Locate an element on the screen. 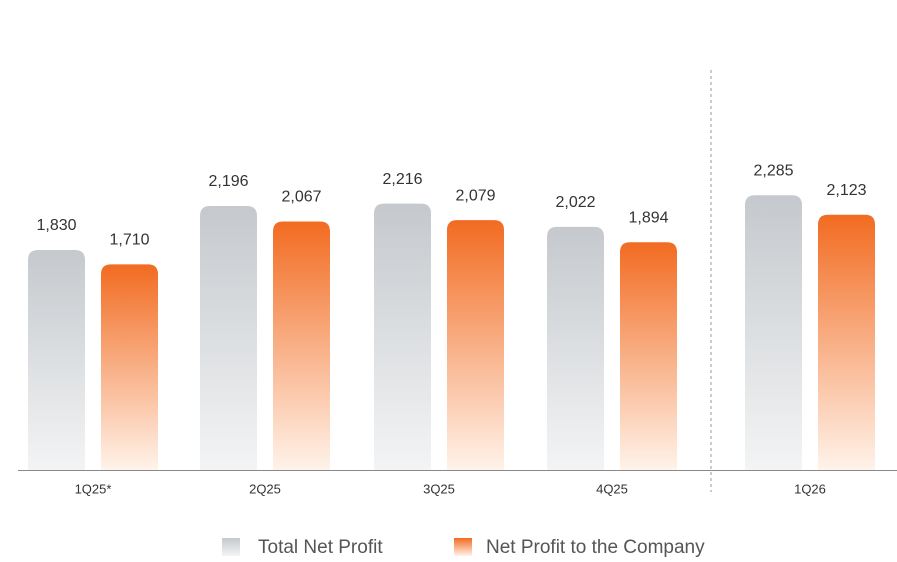 The height and width of the screenshot is (562, 897). x-tick-label: 3Q25 is located at coordinates (439, 488).